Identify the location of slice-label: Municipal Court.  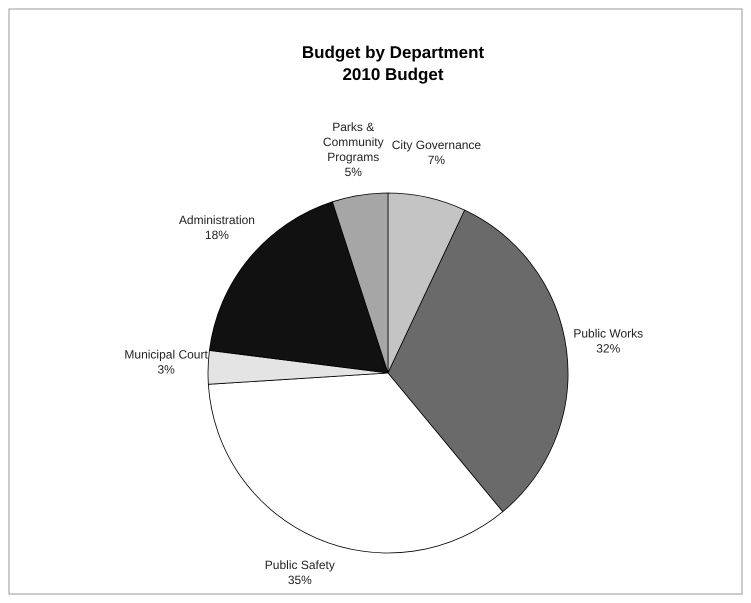
(166, 355).